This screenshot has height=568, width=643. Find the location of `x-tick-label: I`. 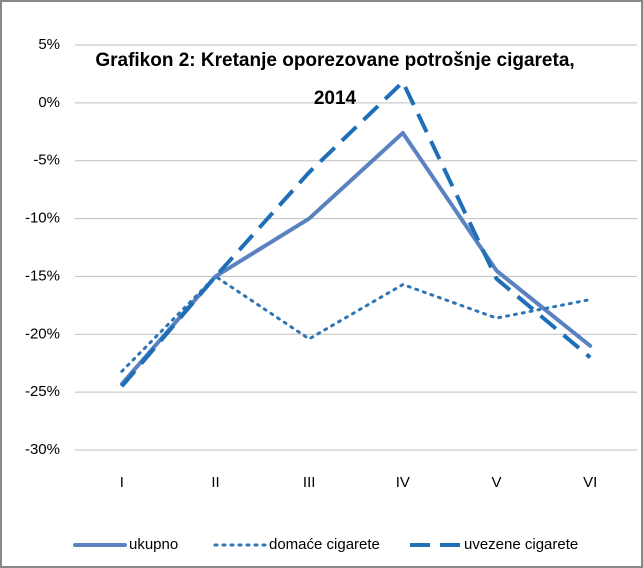

x-tick-label: I is located at coordinates (122, 482).